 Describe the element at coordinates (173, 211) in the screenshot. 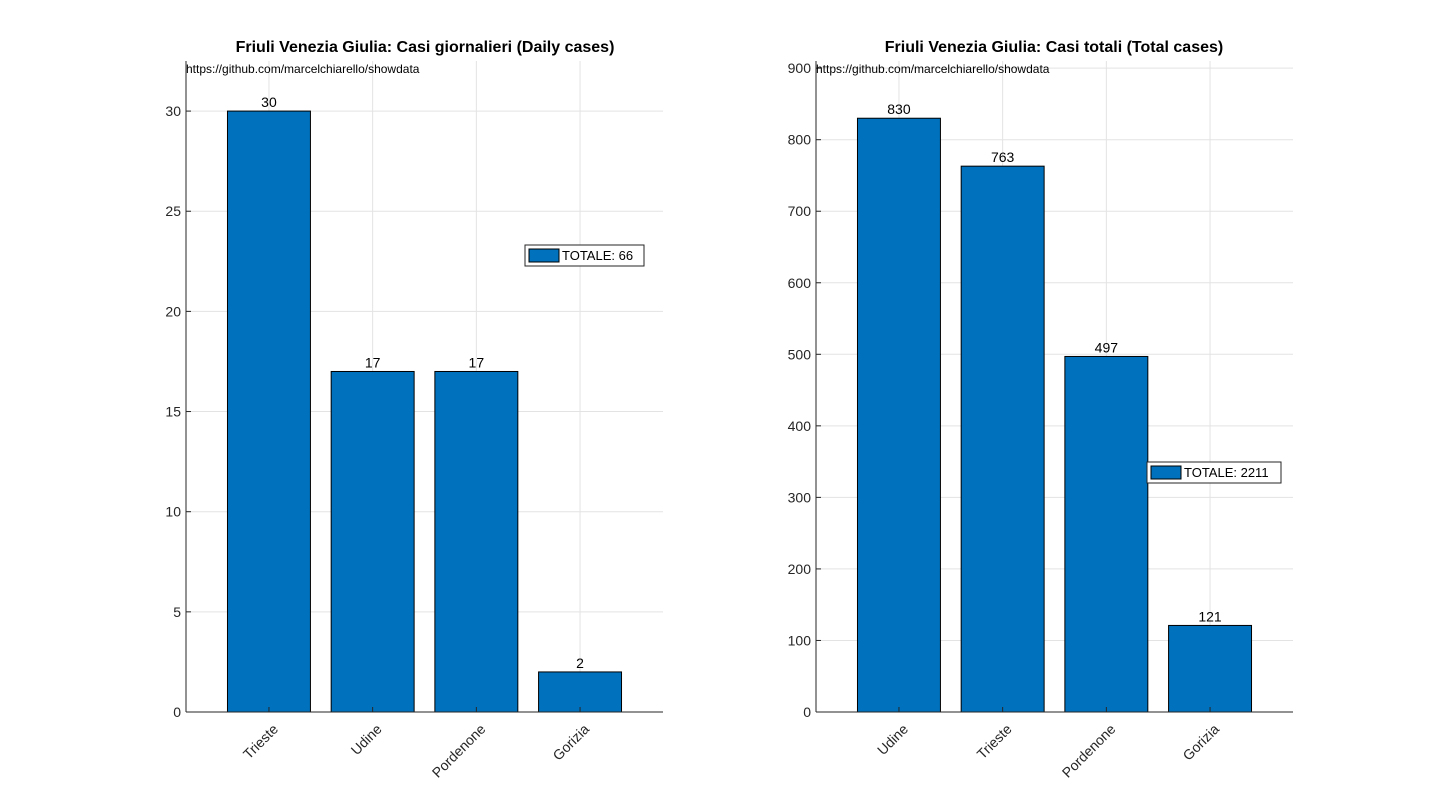

I see `daily-y-tick-label: 25` at that location.